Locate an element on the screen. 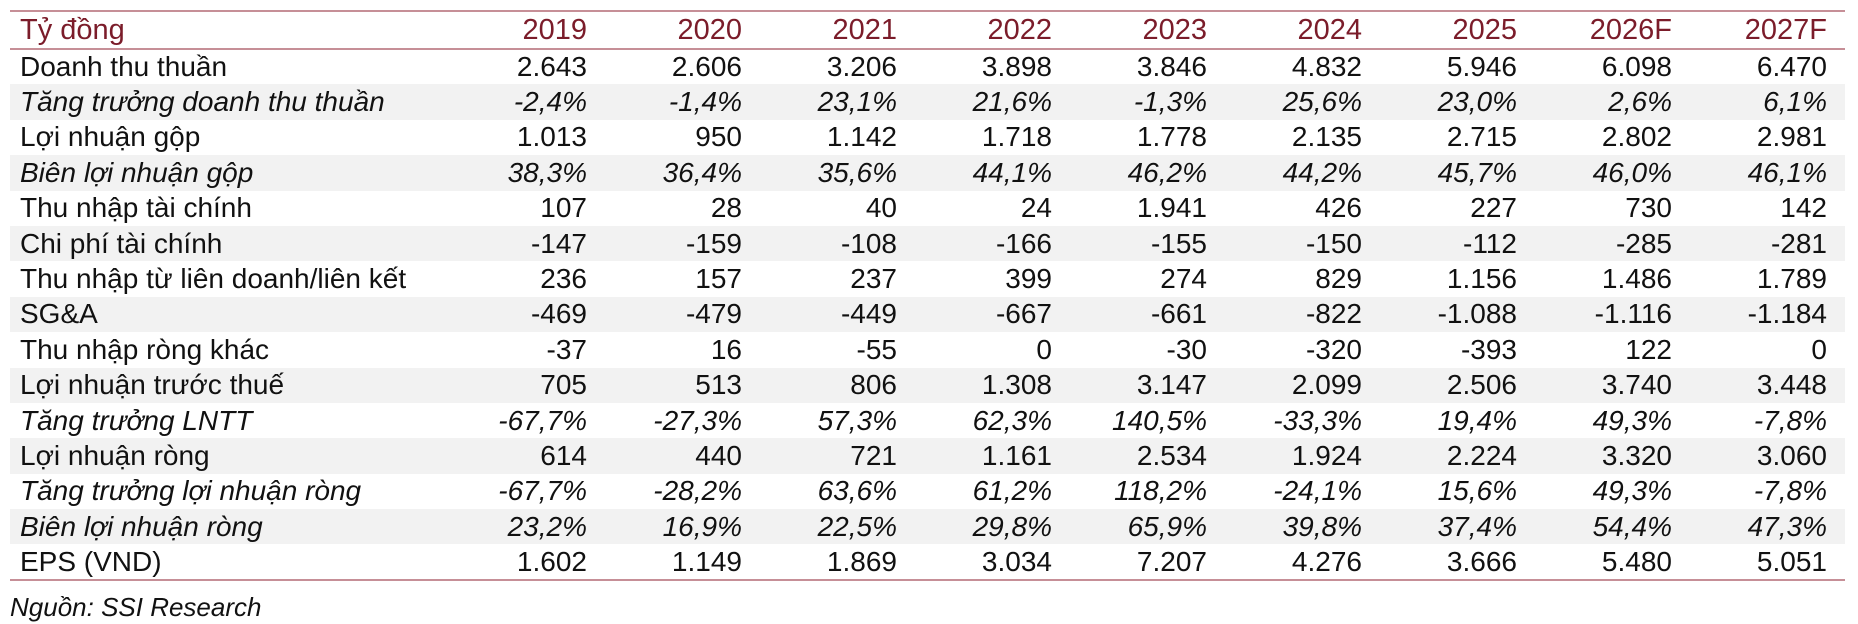 The height and width of the screenshot is (624, 1858). table-cell: 16 is located at coordinates (726, 349).